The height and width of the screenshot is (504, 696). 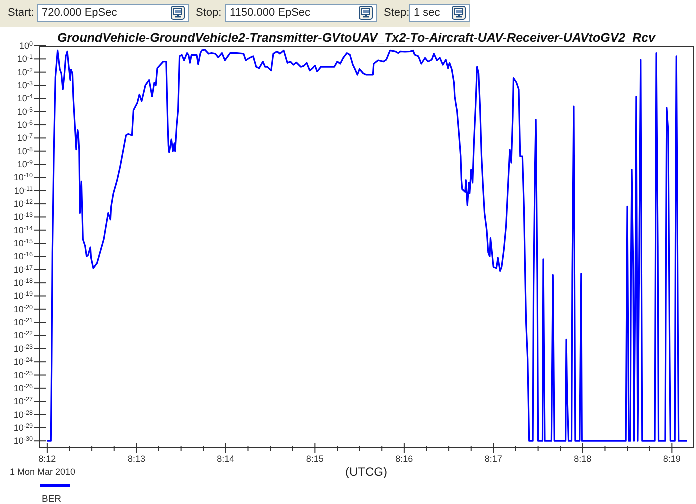 I want to click on x-tick-label: 8:16, so click(x=405, y=459).